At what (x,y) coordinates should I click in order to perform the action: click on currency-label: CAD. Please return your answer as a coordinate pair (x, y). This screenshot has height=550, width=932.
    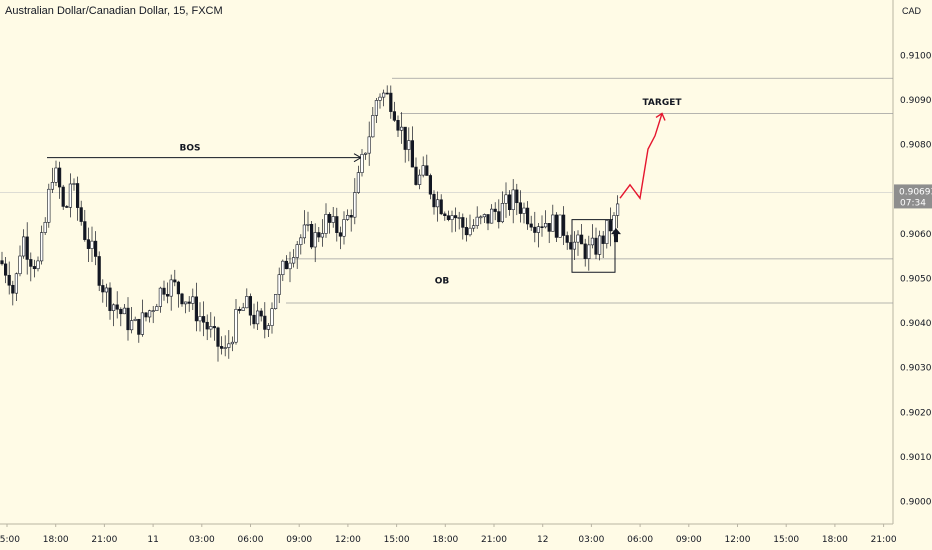
    Looking at the image, I should click on (912, 11).